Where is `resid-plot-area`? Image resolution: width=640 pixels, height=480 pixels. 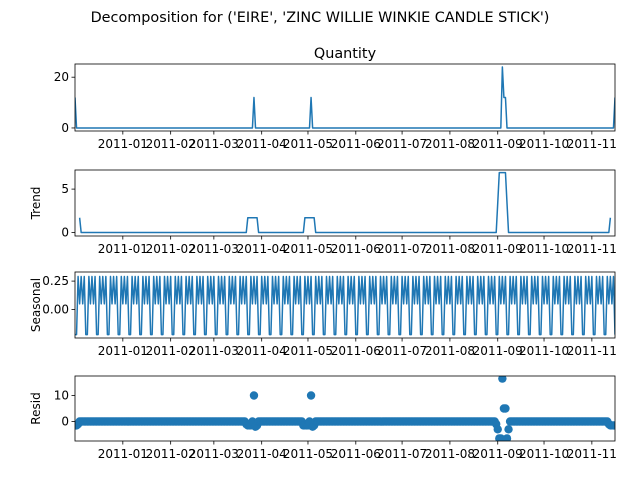 resid-plot-area is located at coordinates (345, 408).